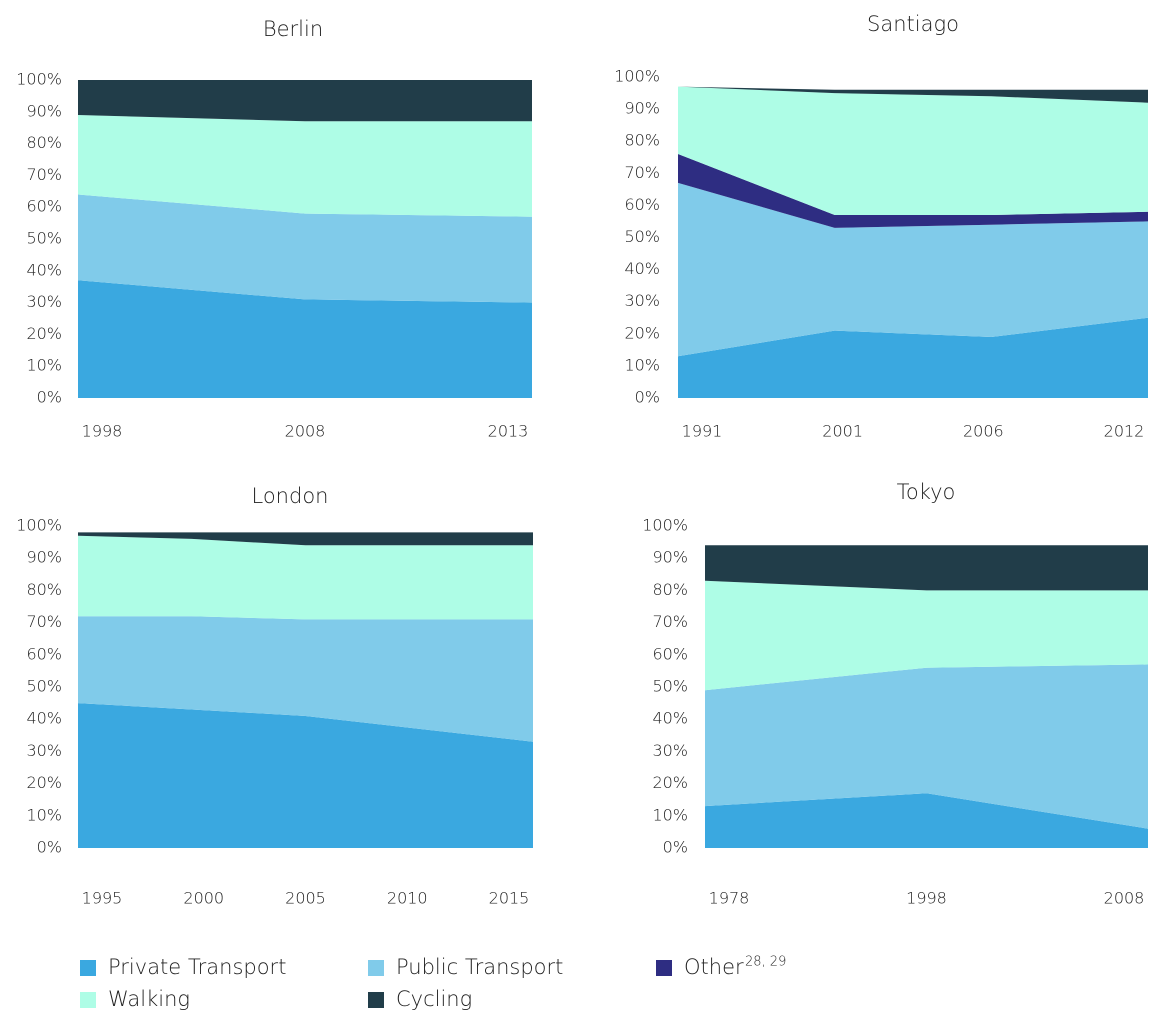 Image resolution: width=1153 pixels, height=1013 pixels. Describe the element at coordinates (305, 898) in the screenshot. I see `x-tick-label: 2005` at that location.